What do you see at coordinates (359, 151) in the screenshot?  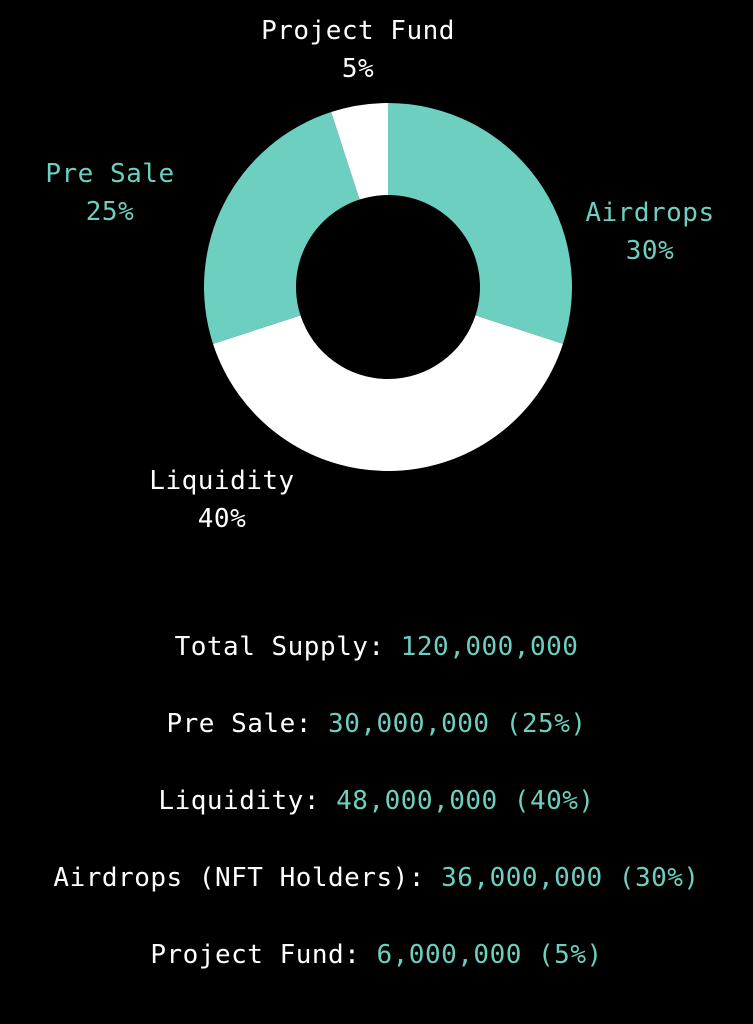 I see `slice-project-fund` at bounding box center [359, 151].